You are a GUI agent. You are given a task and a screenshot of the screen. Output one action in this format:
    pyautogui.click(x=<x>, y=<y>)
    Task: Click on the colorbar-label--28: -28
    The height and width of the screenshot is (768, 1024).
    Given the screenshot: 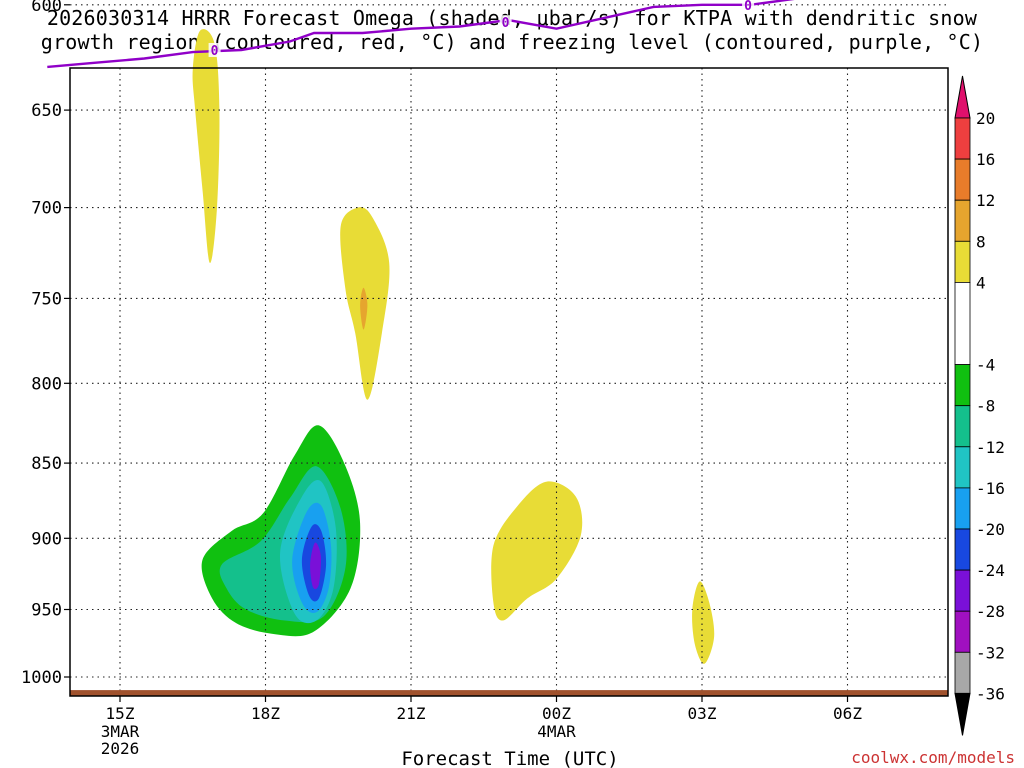 What is the action you would take?
    pyautogui.click(x=990, y=611)
    